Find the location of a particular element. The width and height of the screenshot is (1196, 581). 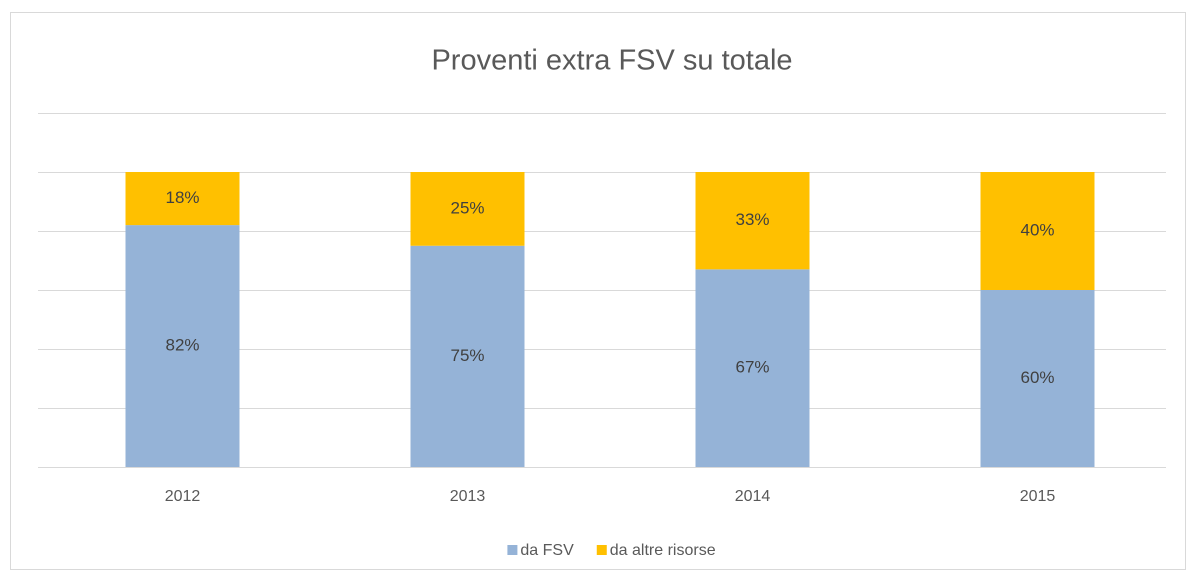

data-label: 67% is located at coordinates (752, 367).